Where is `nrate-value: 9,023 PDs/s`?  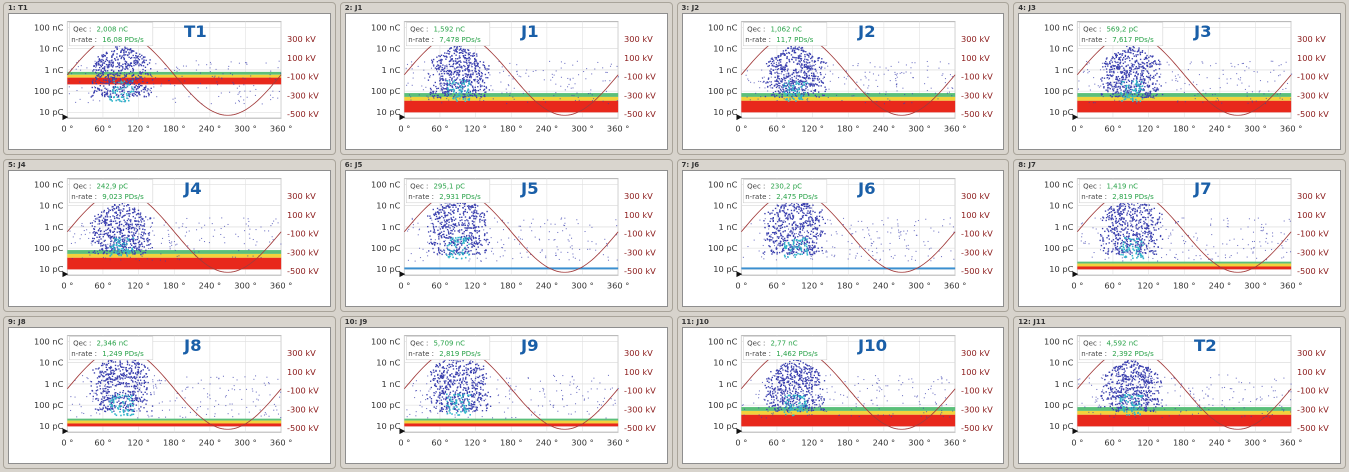 nrate-value: 9,023 PDs/s is located at coordinates (123, 197).